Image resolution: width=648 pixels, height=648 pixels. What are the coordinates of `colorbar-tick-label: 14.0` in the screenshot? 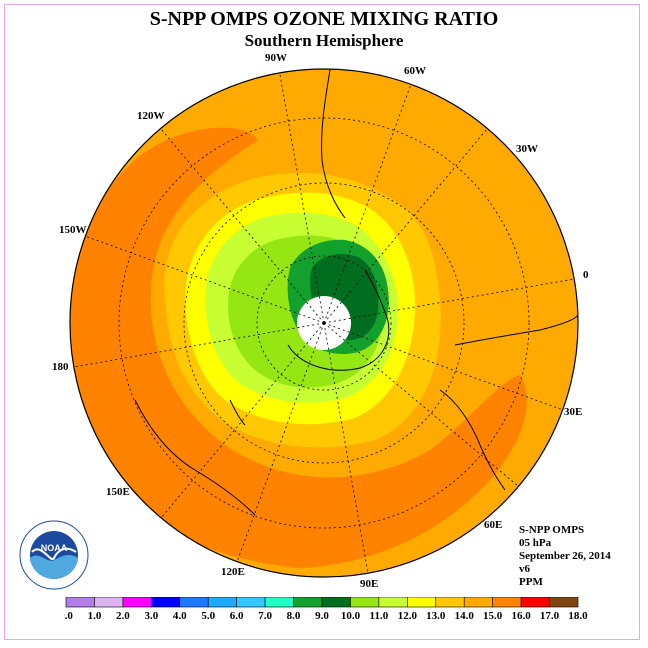 It's located at (465, 616).